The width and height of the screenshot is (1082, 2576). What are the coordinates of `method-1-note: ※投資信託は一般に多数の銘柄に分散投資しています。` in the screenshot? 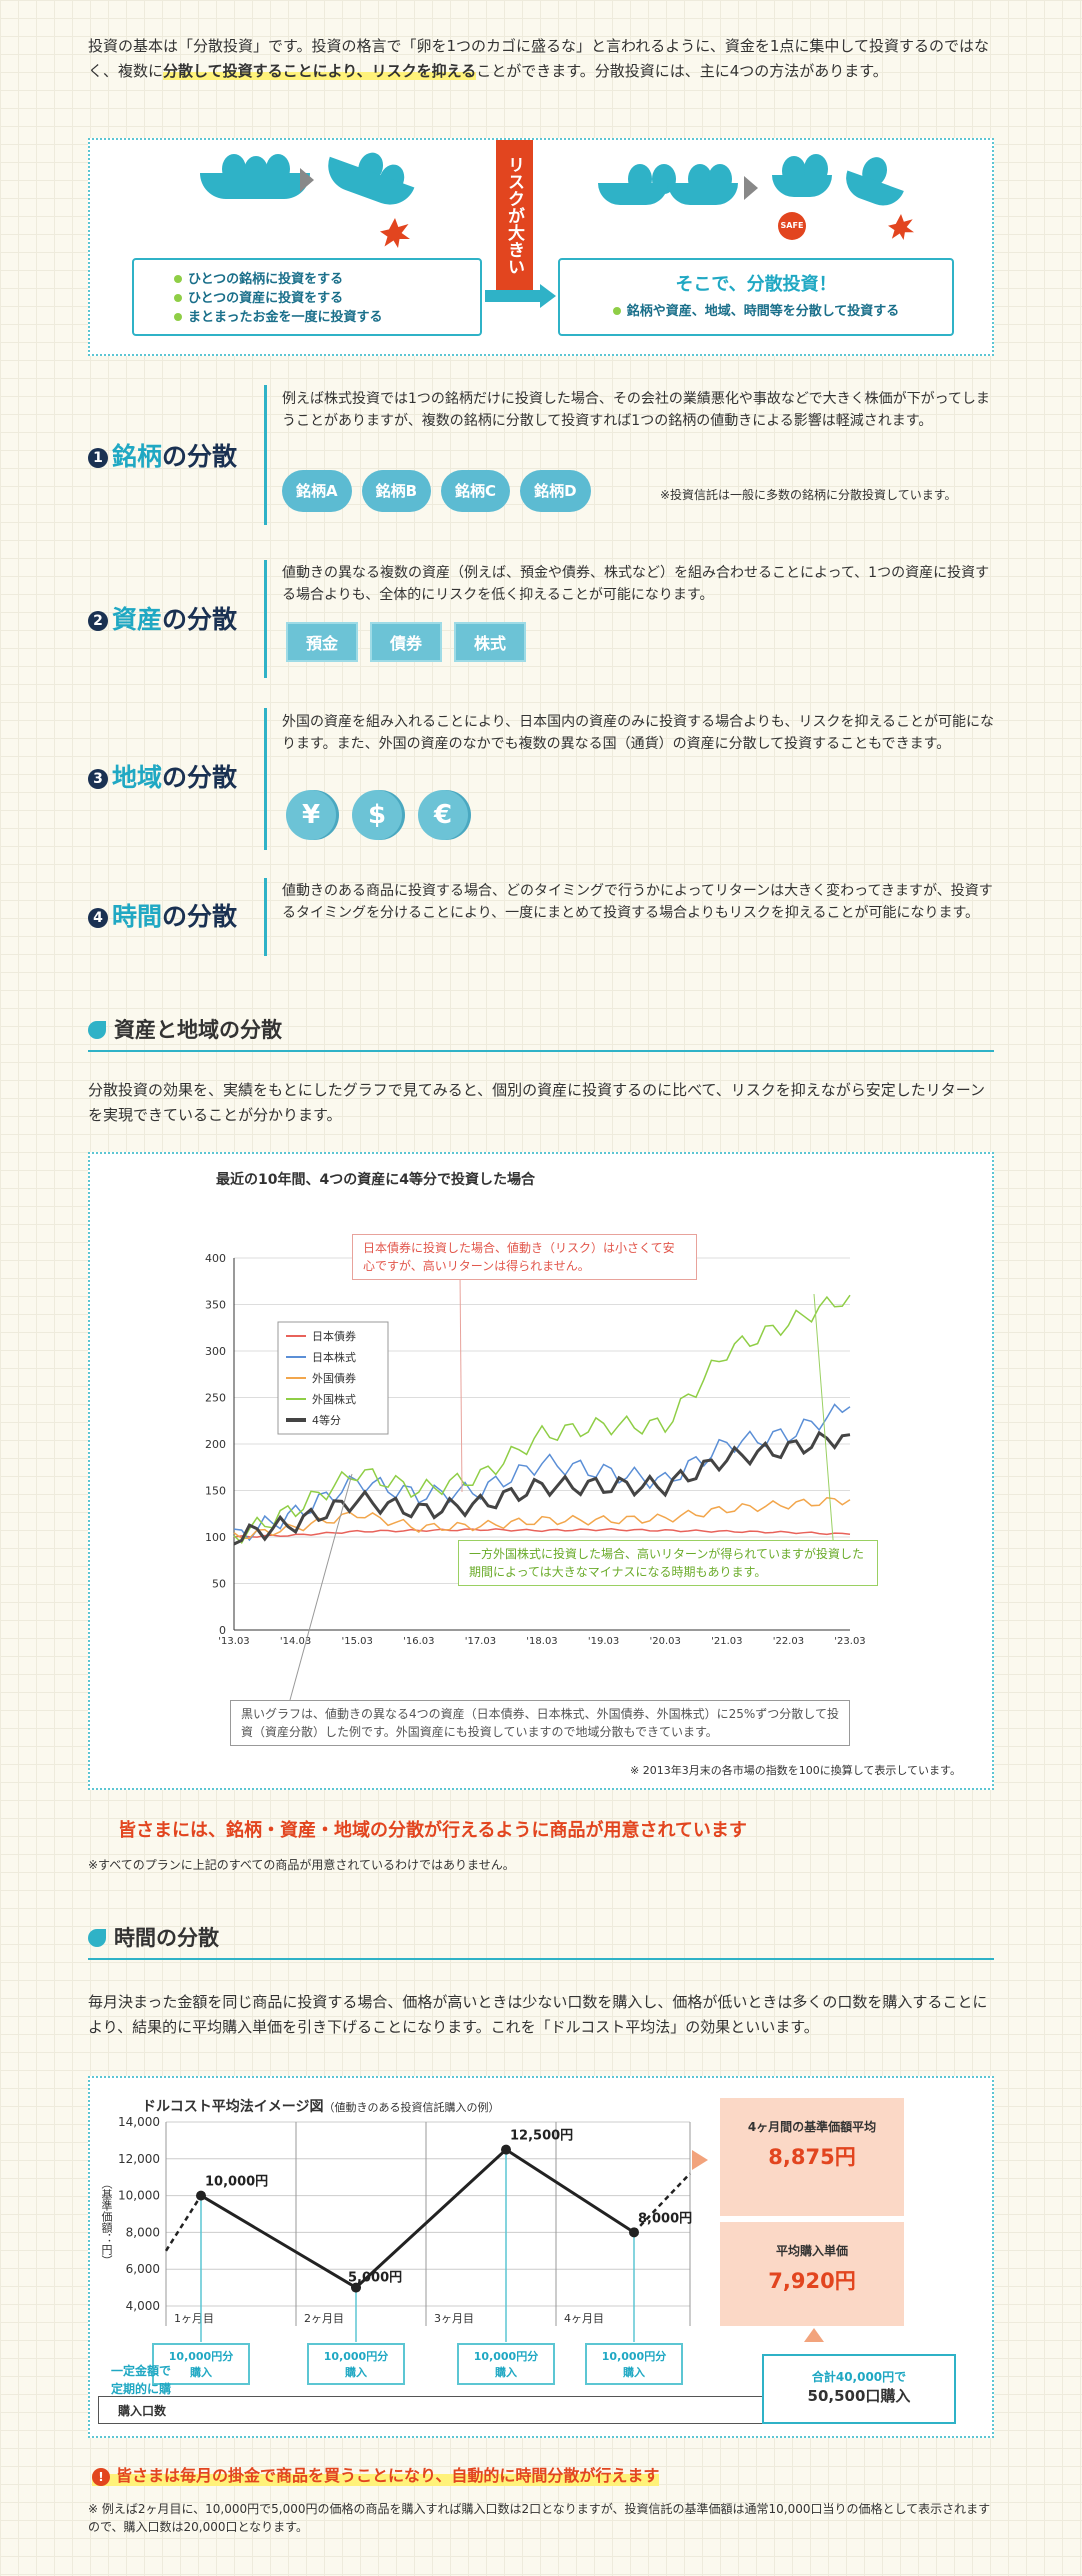 It's located at (808, 495).